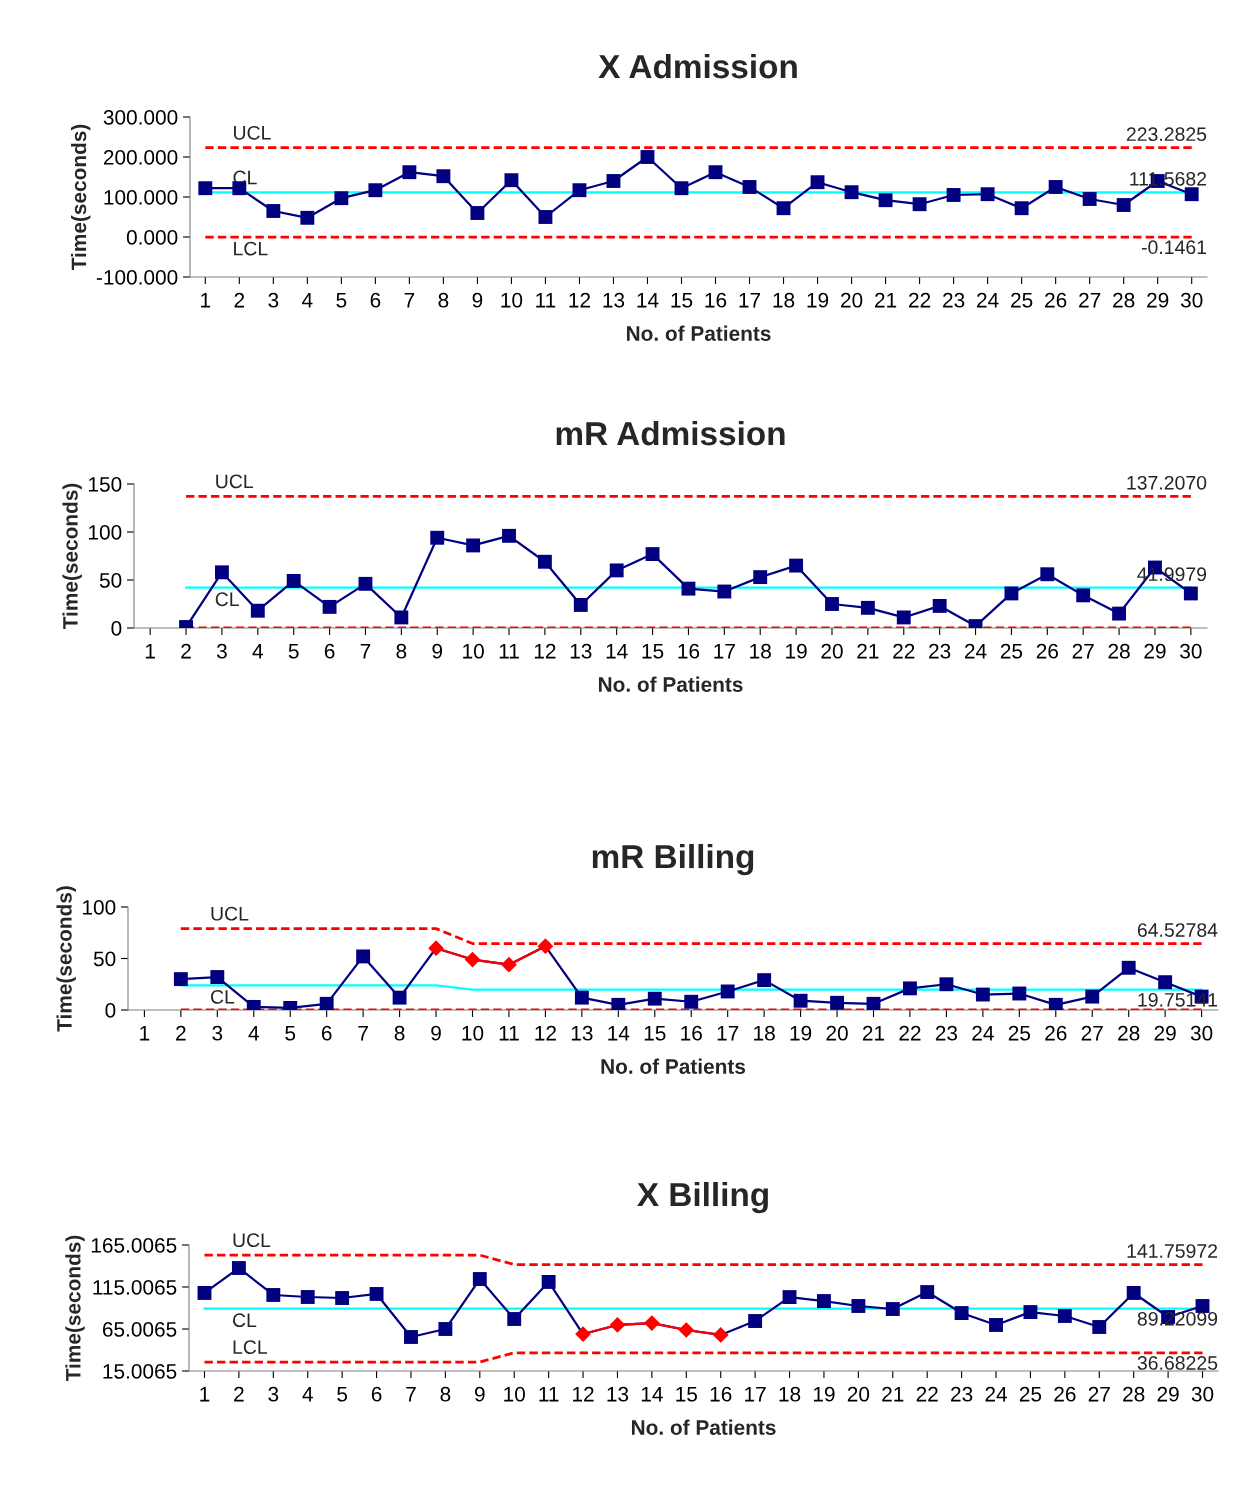  What do you see at coordinates (134, 1245) in the screenshot?
I see `y-tick-label: 165.0065` at bounding box center [134, 1245].